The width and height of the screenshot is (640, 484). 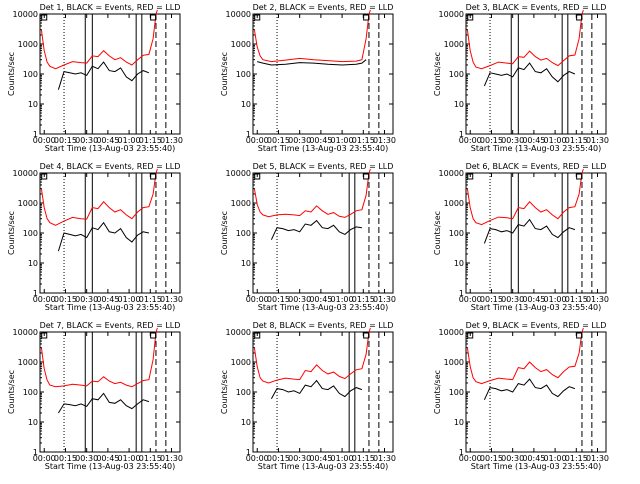 I want to click on plot-title: Det 4, BLACK = Events, RED = LLD, so click(x=110, y=166).